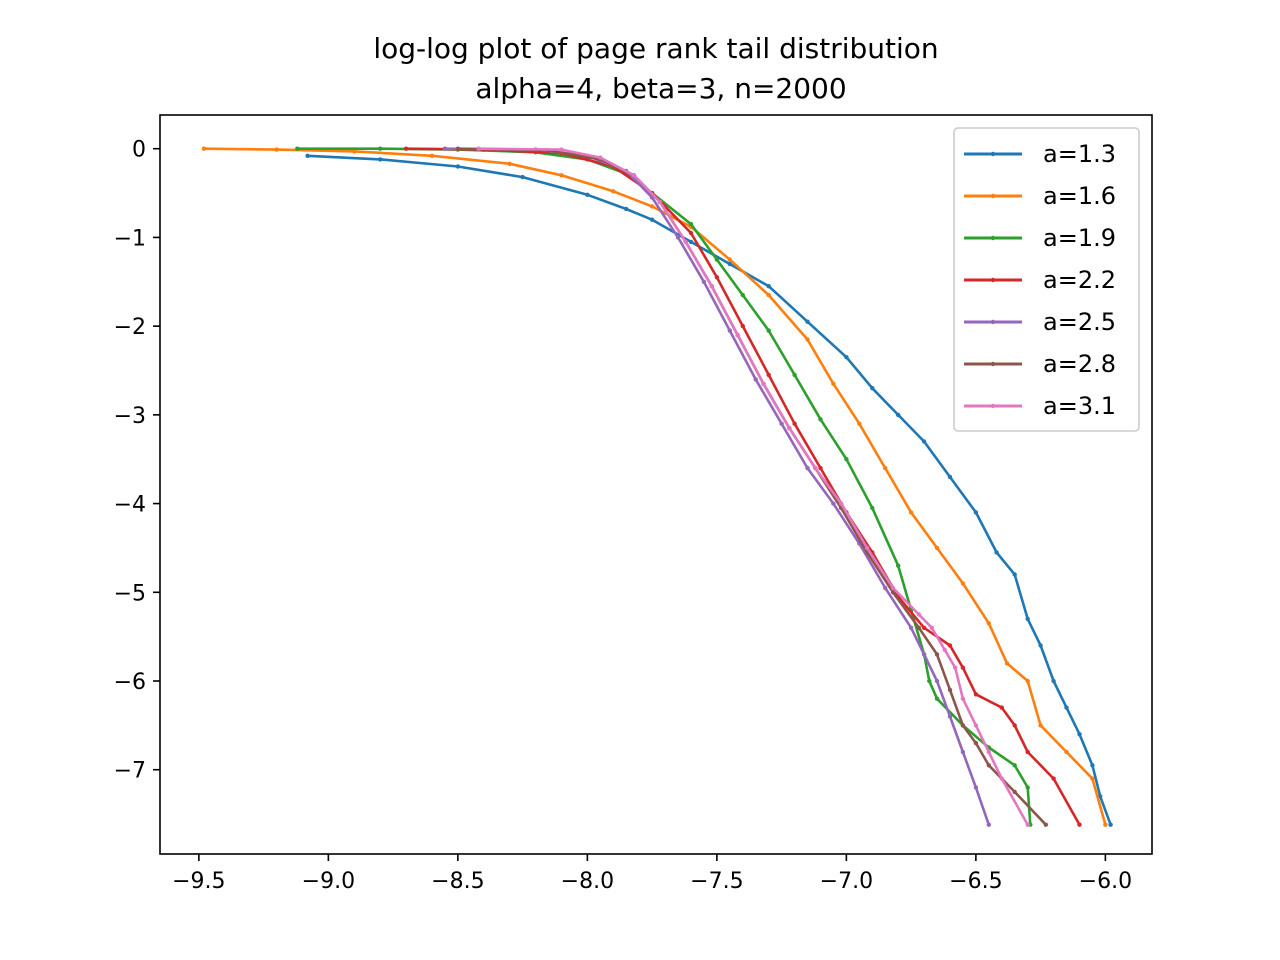 The height and width of the screenshot is (960, 1280). Describe the element at coordinates (137, 461) in the screenshot. I see `y-axis: 0 −1 −2 −3 −4 −5 −6 −7` at that location.